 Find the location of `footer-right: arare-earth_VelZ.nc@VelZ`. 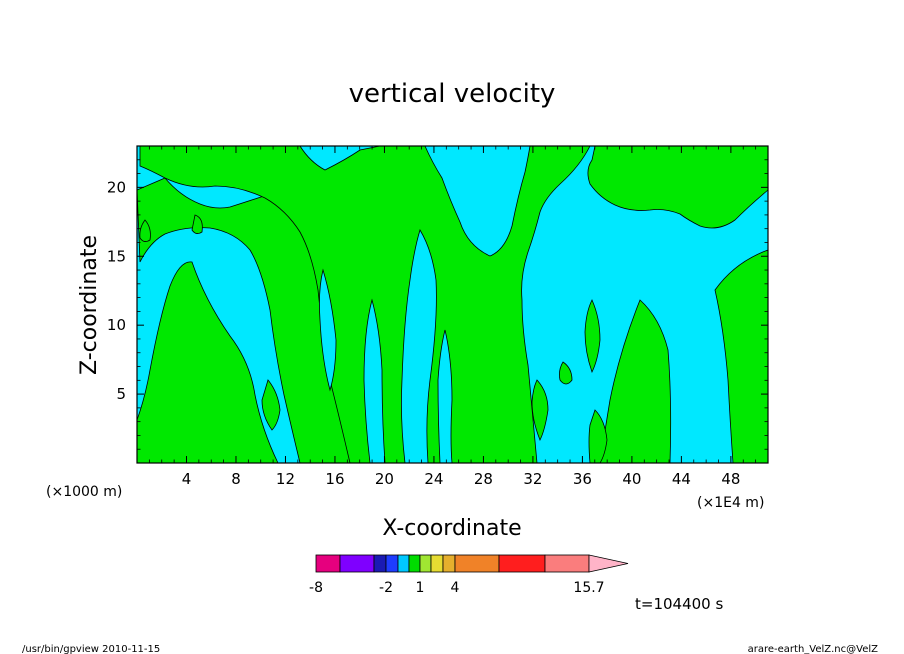

footer-right: arare-earth_VelZ.nc@VelZ is located at coordinates (813, 649).